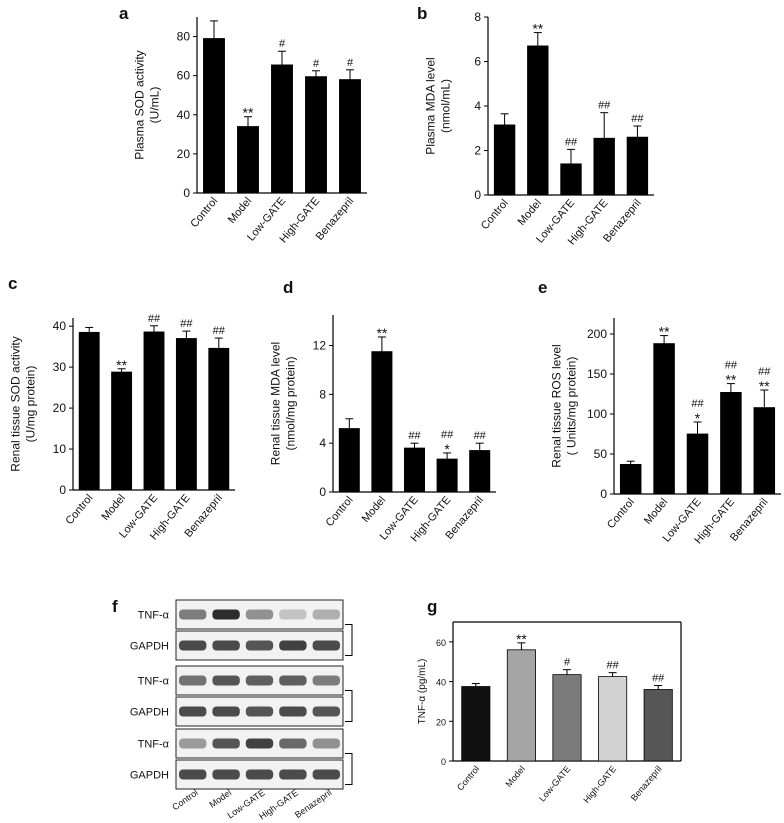  Describe the element at coordinates (597, 334) in the screenshot. I see `y-tick-label: 200` at that location.